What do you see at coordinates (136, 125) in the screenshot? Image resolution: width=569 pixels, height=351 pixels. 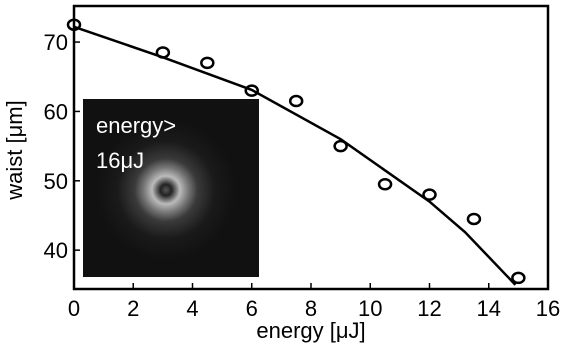 I see `inset-text: energy>` at bounding box center [136, 125].